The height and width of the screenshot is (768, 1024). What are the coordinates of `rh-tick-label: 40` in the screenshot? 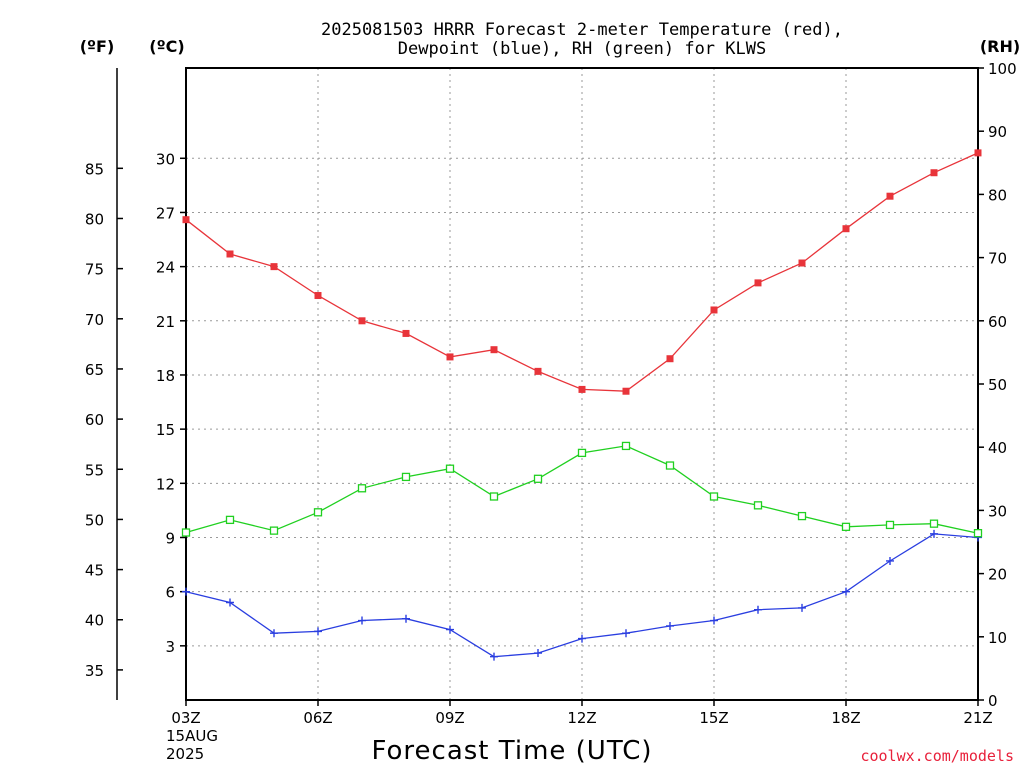 It's located at (997, 448).